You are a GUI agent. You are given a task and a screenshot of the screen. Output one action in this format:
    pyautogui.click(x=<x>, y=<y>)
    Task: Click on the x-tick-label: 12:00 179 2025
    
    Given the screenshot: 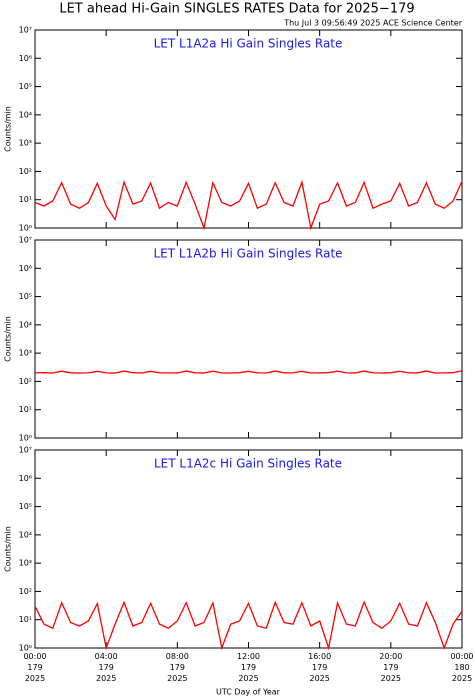 What is the action you would take?
    pyautogui.click(x=248, y=667)
    